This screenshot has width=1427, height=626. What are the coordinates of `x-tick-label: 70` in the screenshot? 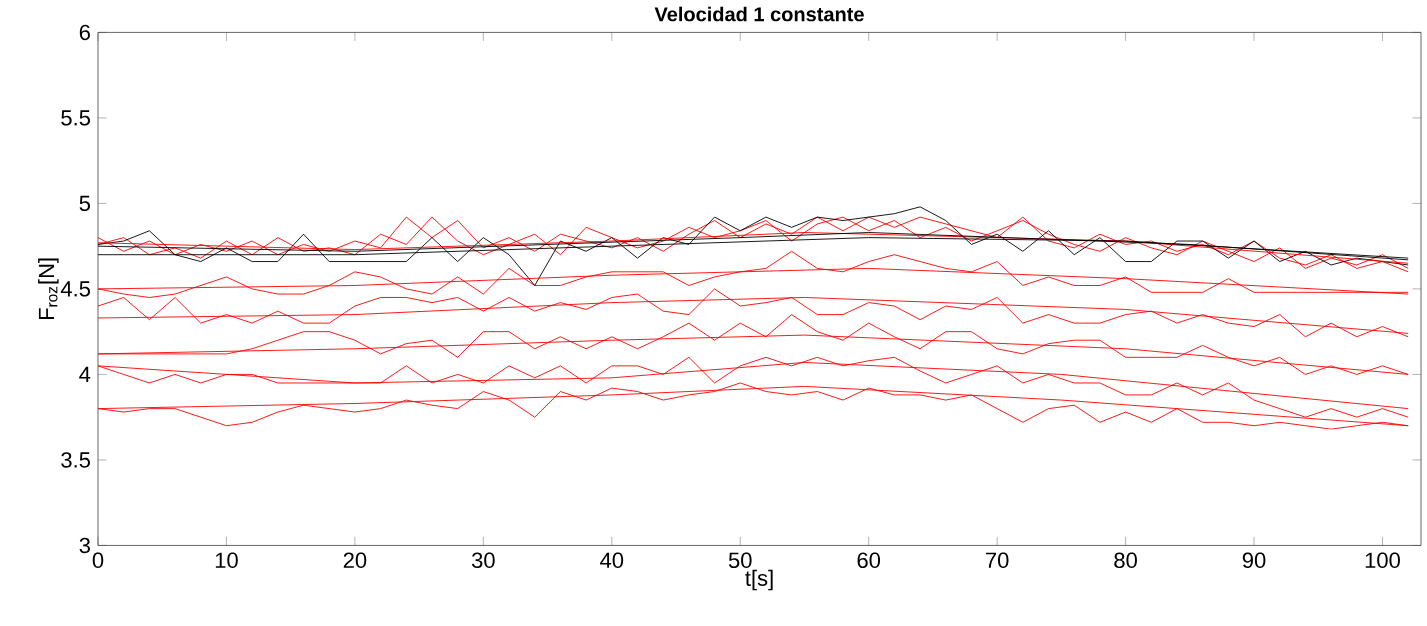 It's located at (997, 560).